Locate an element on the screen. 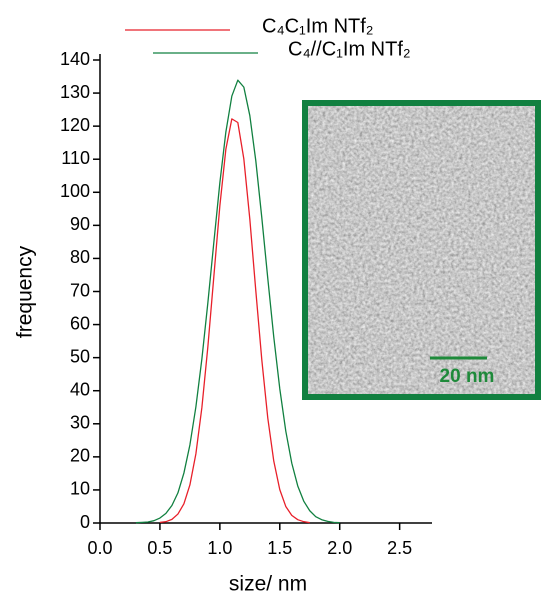 The image size is (541, 598). y-tick-label: 50 is located at coordinates (80, 356).